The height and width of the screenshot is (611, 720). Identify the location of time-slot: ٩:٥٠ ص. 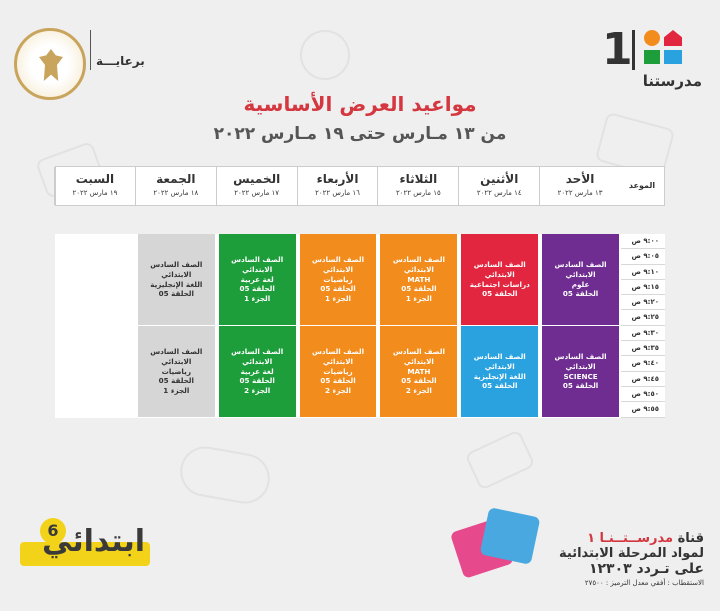
(643, 395).